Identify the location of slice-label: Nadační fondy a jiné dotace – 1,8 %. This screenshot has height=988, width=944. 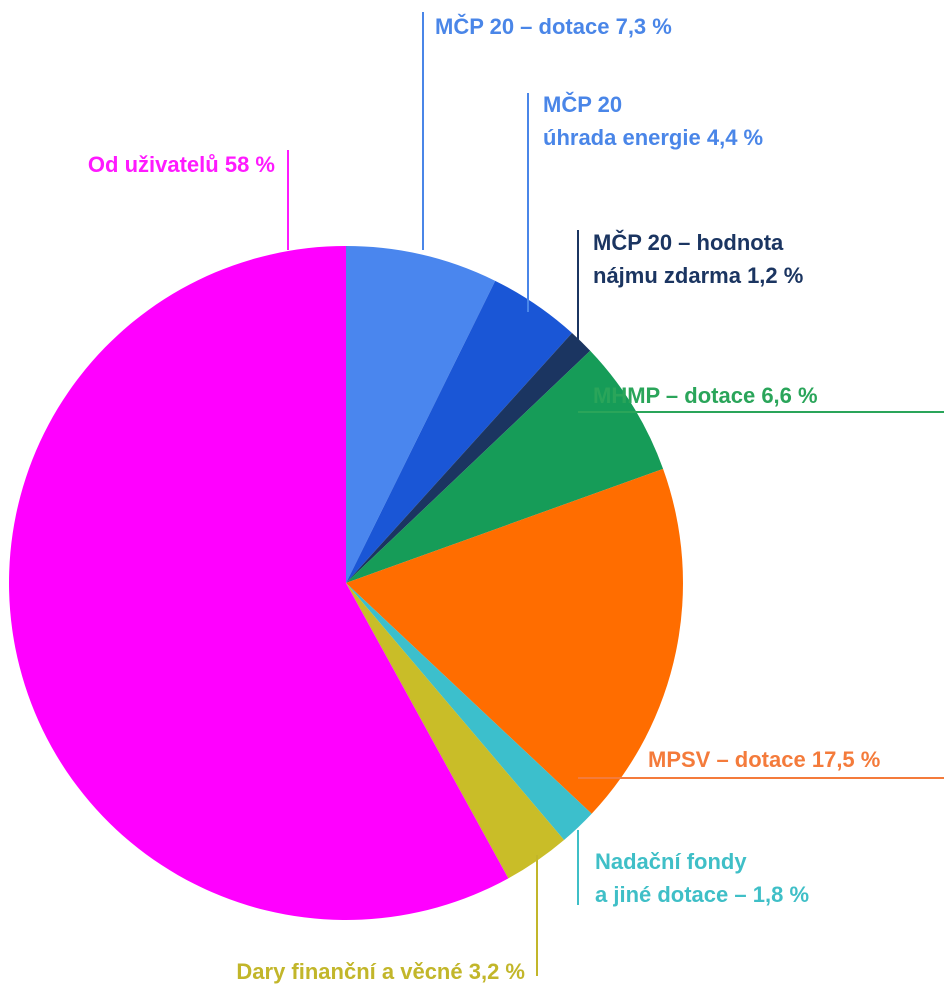
(702, 878).